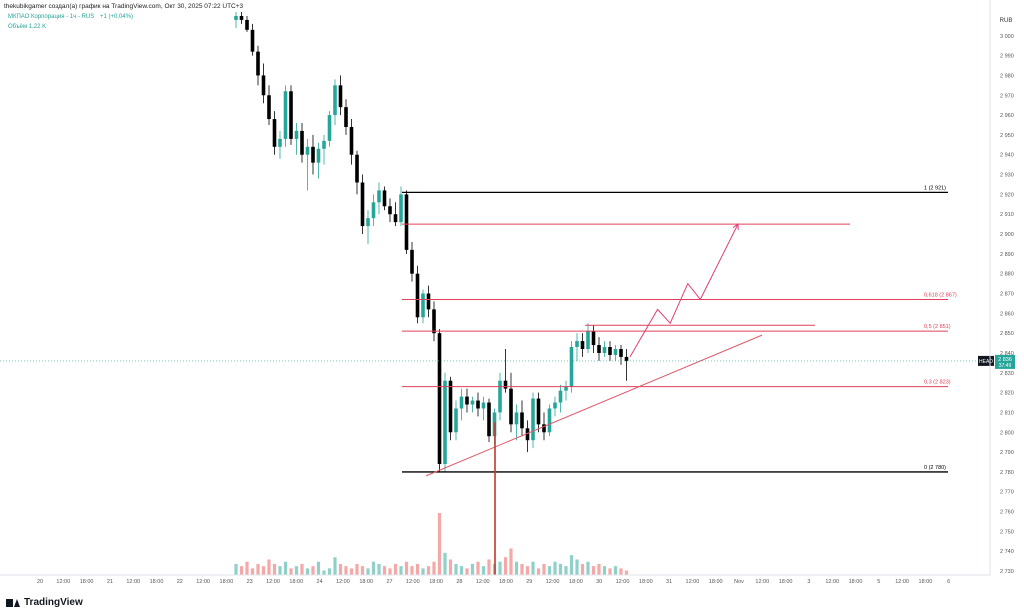 The image size is (1024, 615). What do you see at coordinates (684, 290) in the screenshot?
I see `projection-path` at bounding box center [684, 290].